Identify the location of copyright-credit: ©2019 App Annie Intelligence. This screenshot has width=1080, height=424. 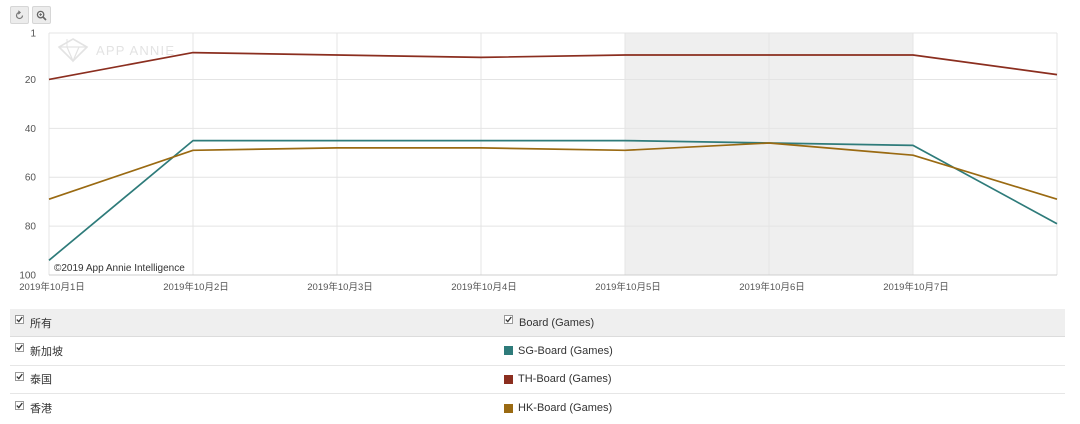
(119, 268).